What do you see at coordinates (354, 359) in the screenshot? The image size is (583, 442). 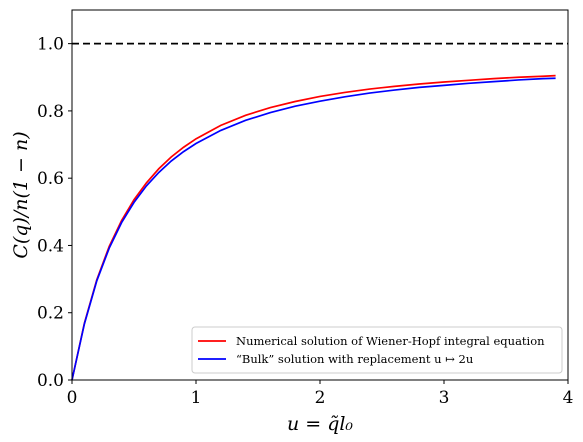 I see `legend-label-1: “Bulk” solution with replacement u ↦ 2u` at bounding box center [354, 359].